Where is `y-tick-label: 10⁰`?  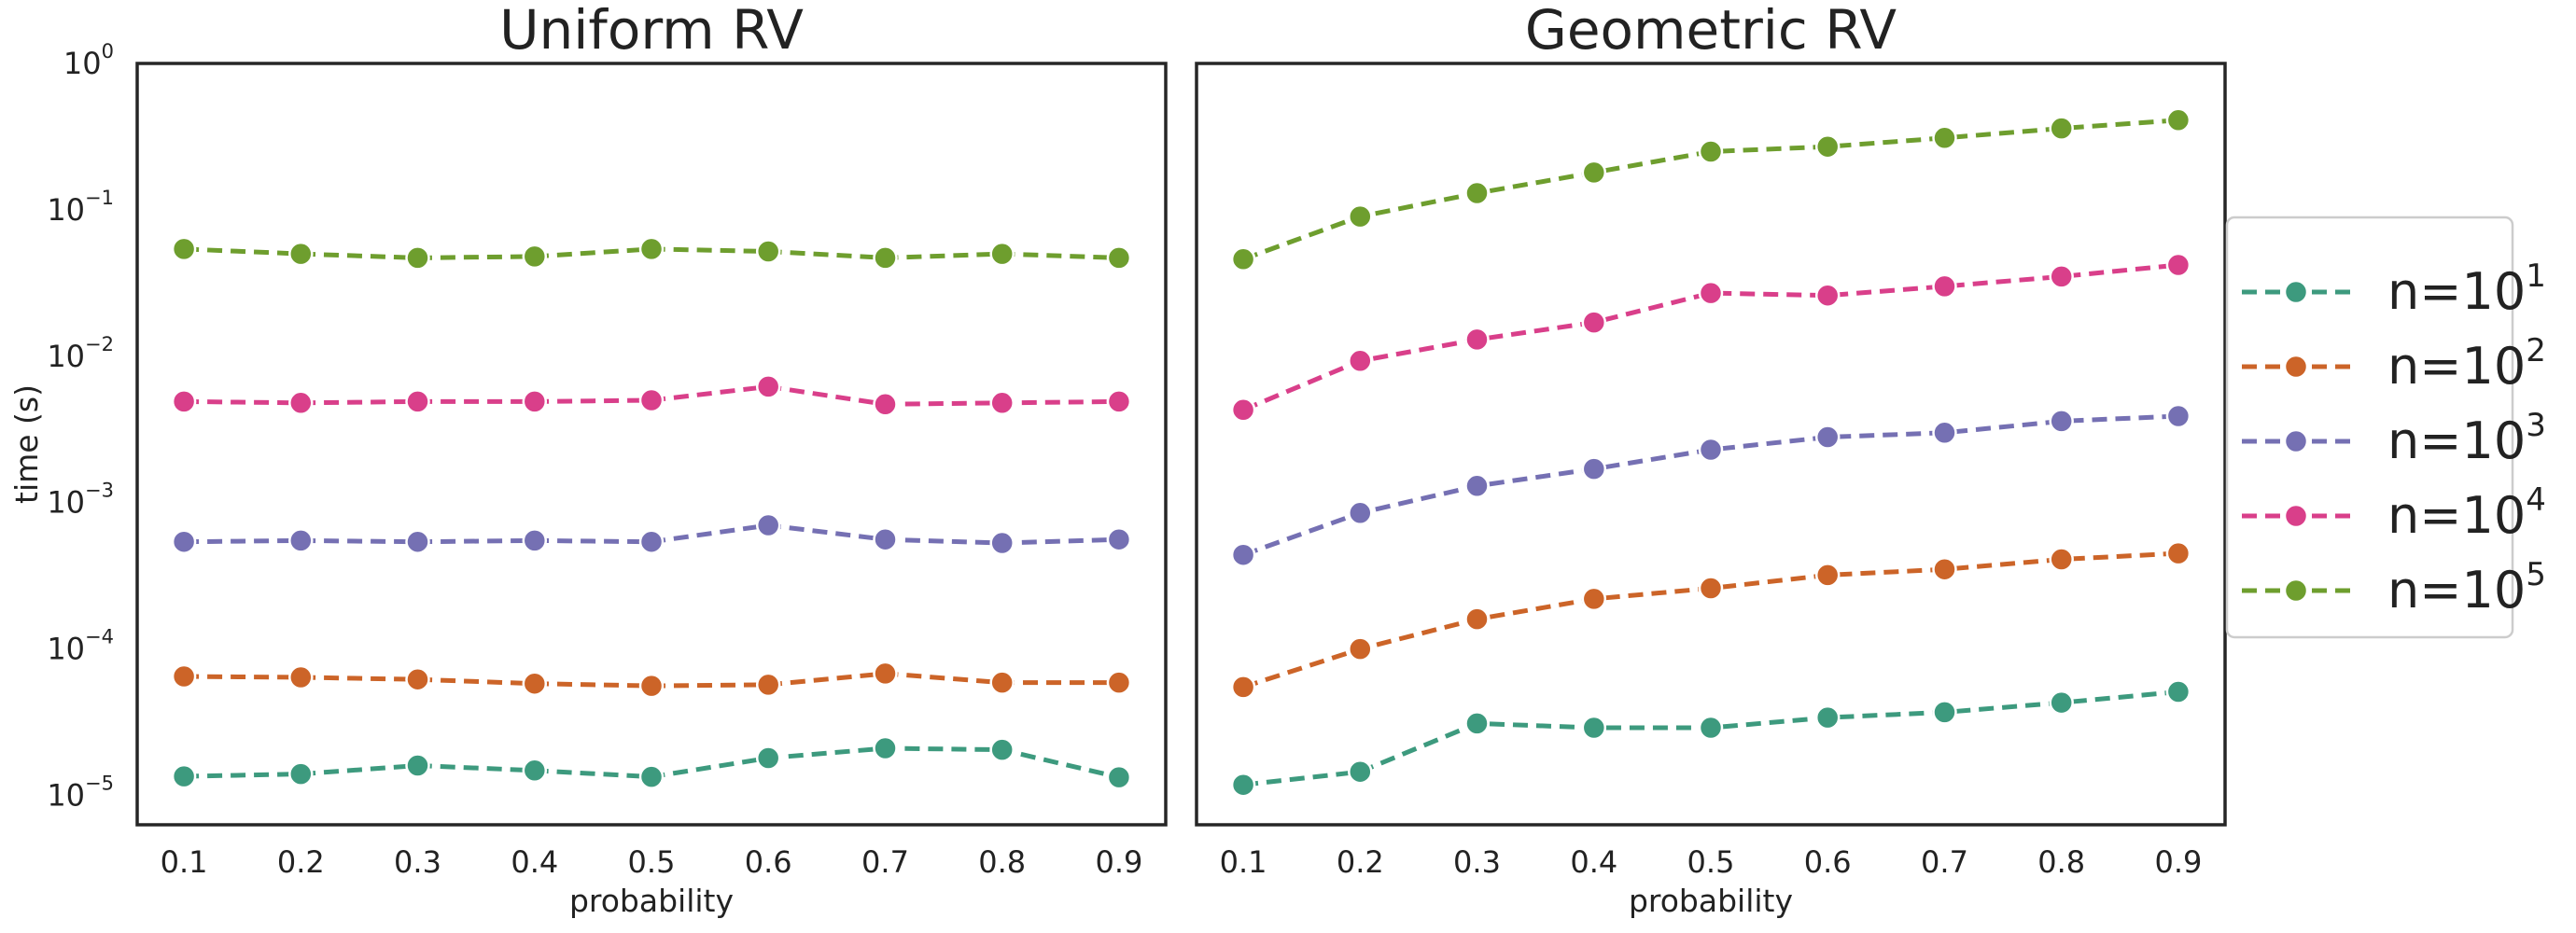
y-tick-label: 10⁰ is located at coordinates (88, 60).